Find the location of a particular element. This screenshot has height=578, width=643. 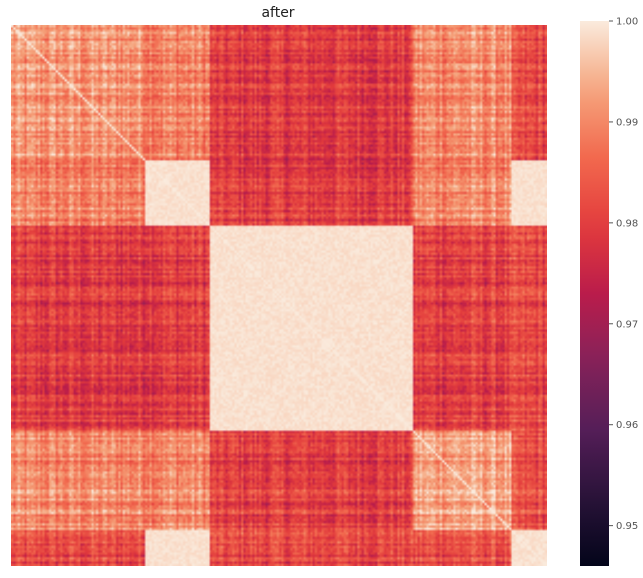

colorbar-tick-label: 0.97 is located at coordinates (627, 324).